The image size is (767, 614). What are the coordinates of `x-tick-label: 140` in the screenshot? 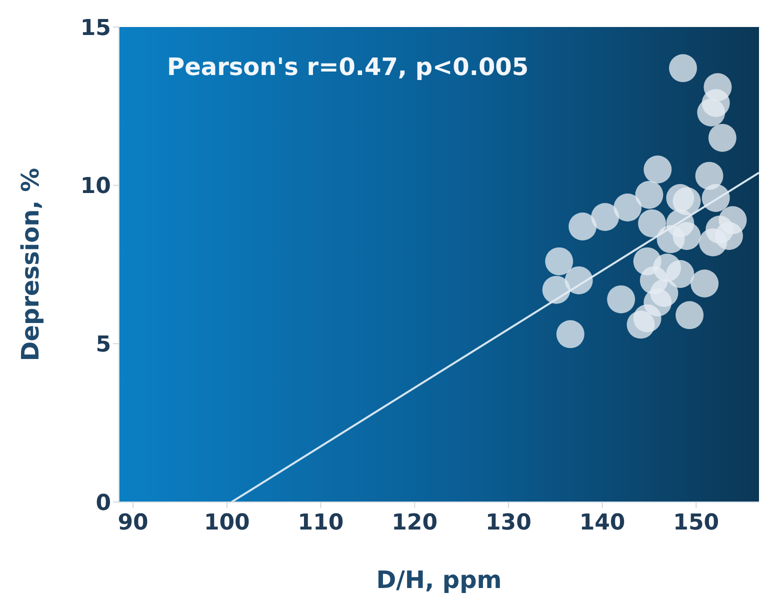 It's located at (602, 523).